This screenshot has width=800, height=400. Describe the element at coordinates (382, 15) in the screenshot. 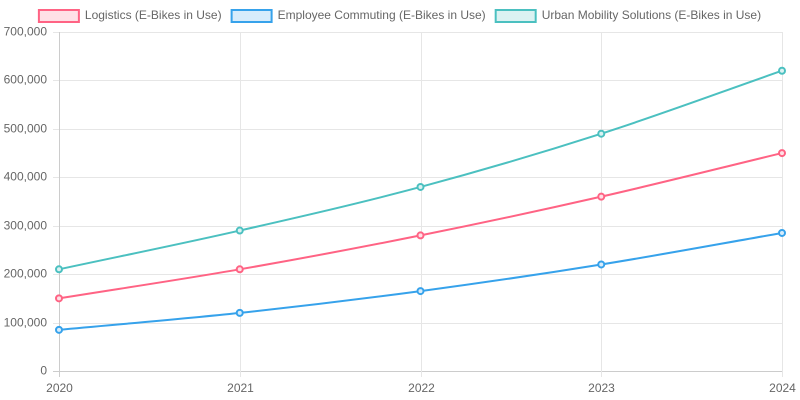

I see `legend-label: Employee Commuting (E-Bikes in Use)` at that location.